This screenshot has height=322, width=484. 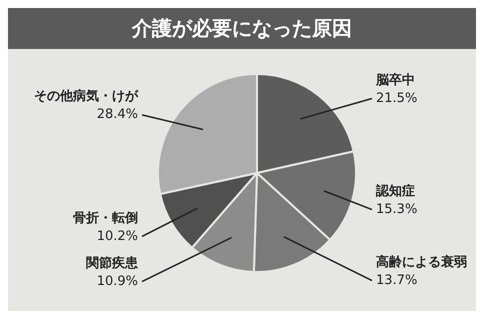 What do you see at coordinates (242, 28) in the screenshot?
I see `chart-title: 介護が必要になった原因` at bounding box center [242, 28].